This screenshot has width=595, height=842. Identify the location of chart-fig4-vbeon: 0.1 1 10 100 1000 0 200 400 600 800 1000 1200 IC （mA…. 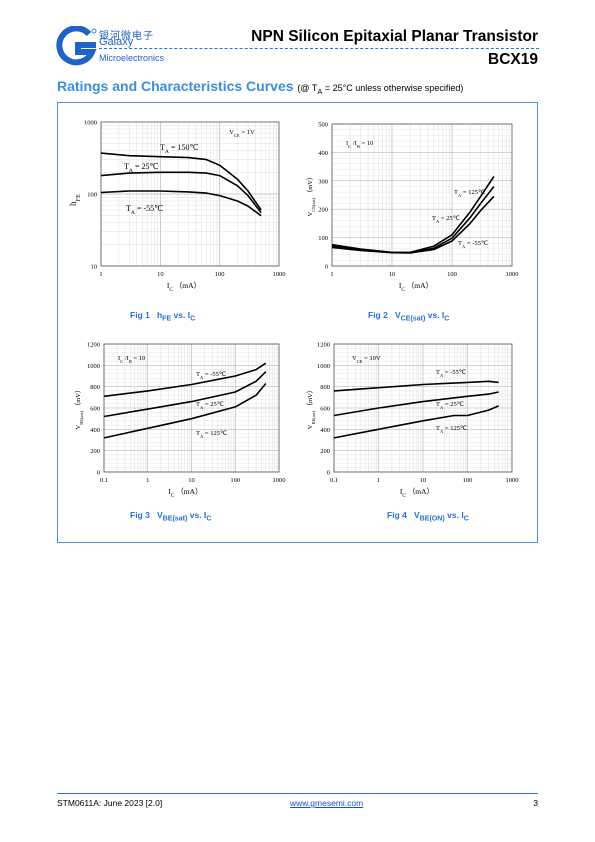
(412, 421).